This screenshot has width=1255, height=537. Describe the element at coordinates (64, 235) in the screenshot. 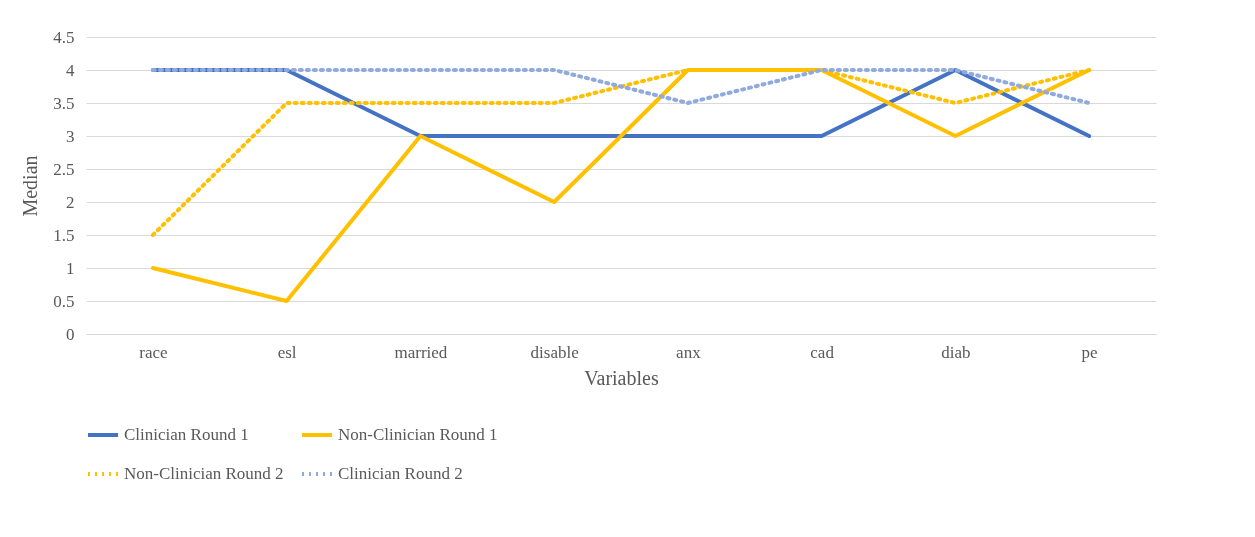

I see `y-tick-label: 1.5` at that location.